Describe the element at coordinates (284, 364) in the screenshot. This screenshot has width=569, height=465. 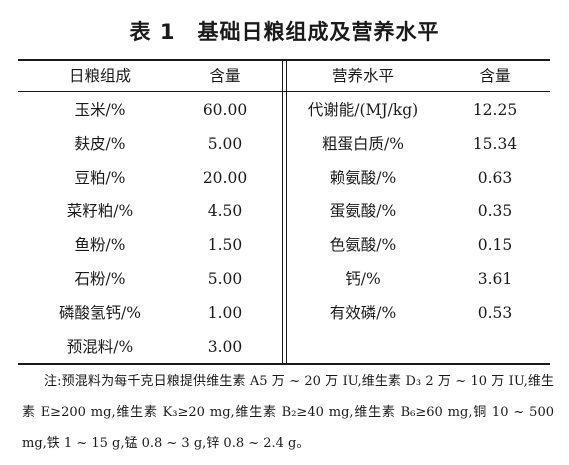
I see `bottom-rule` at that location.